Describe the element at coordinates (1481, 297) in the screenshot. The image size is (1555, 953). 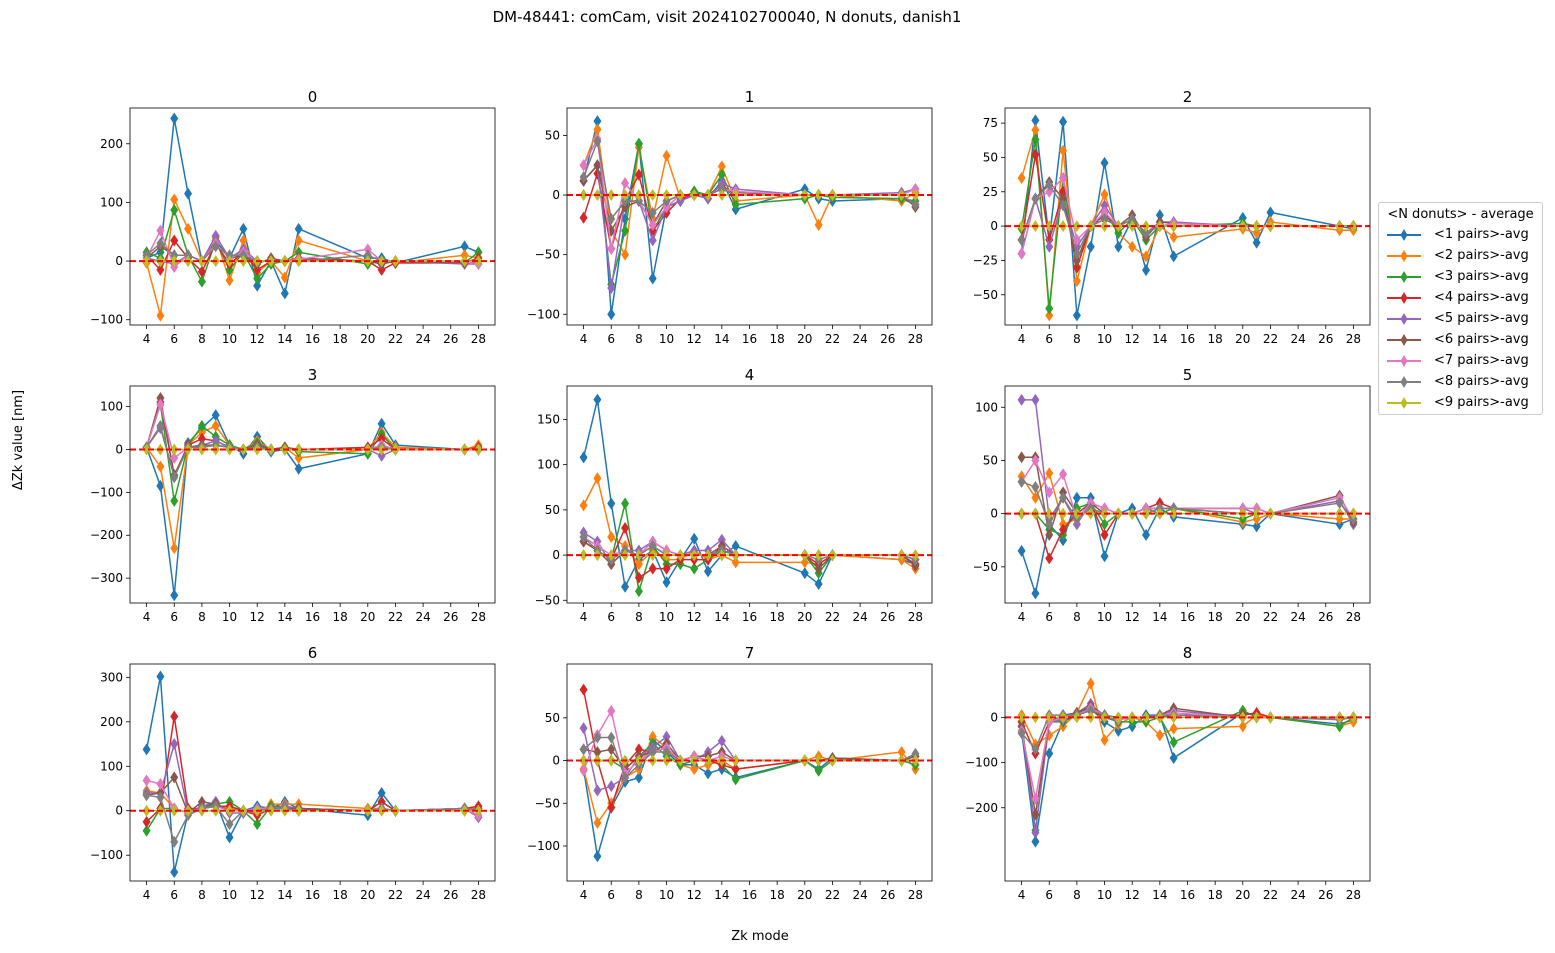
I see `legend-label: <4 pairs>-avg` at that location.